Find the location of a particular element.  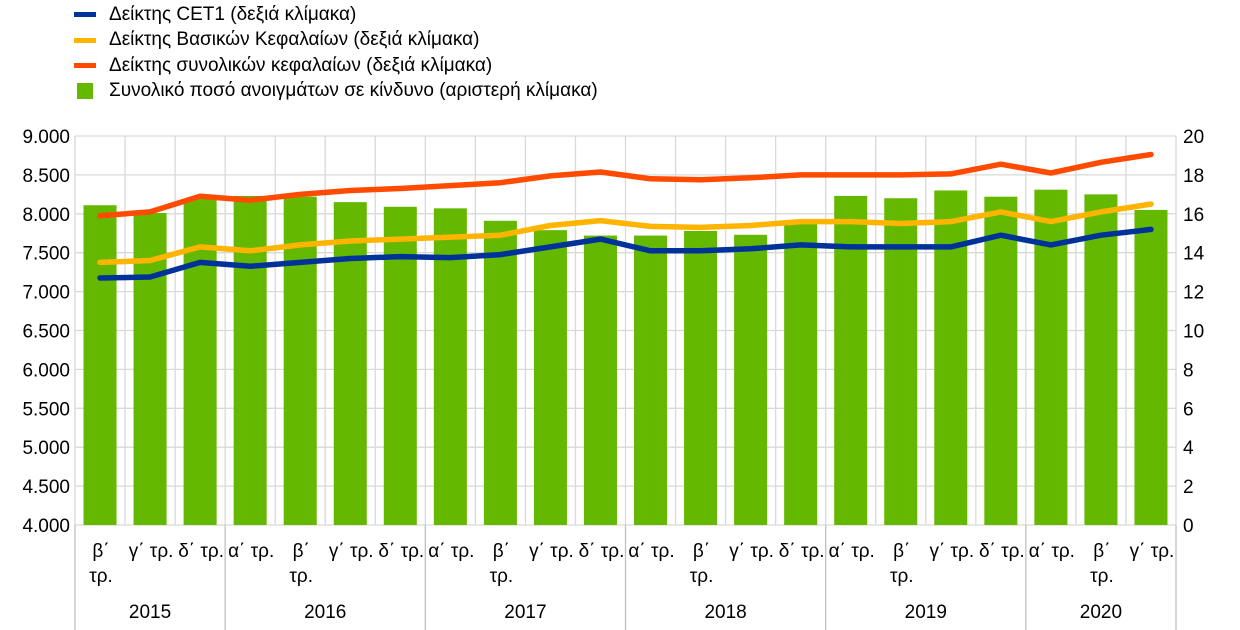

line-total is located at coordinates (625, 185).